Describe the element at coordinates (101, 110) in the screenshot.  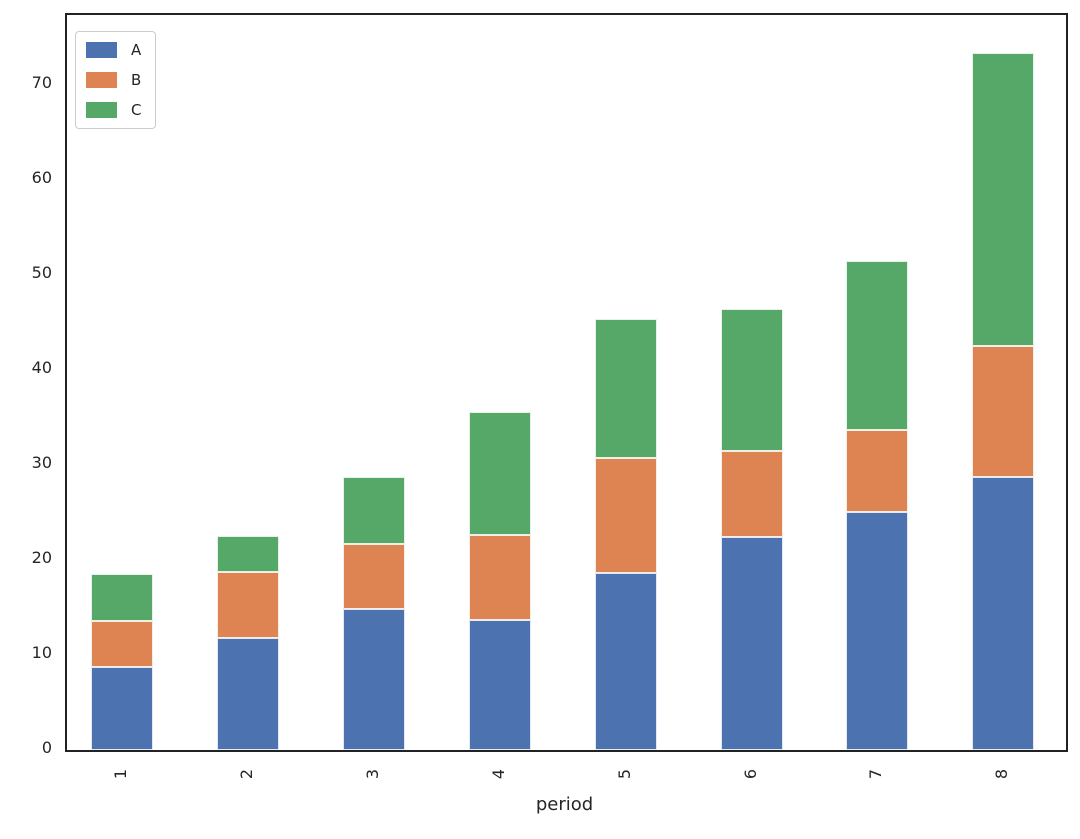
I see `legend-swatch-c` at that location.